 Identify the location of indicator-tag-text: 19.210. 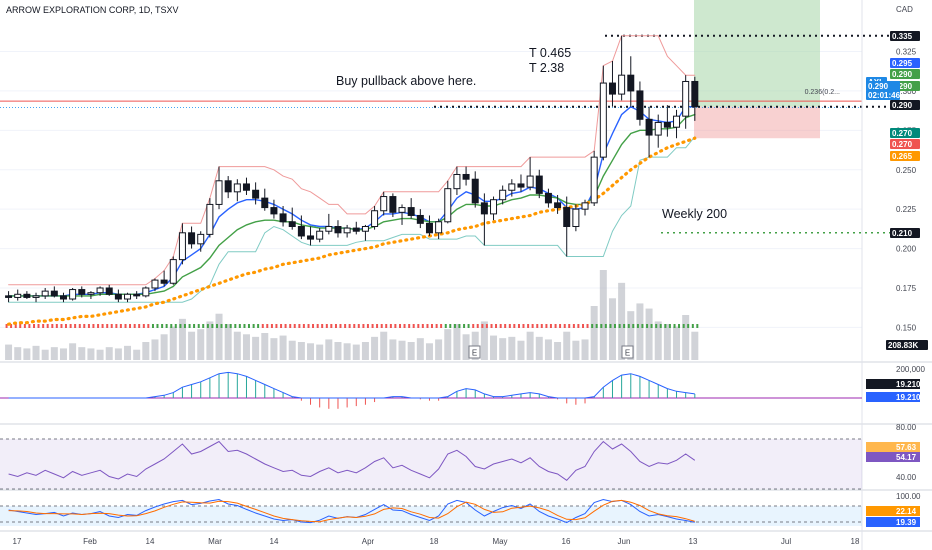
(908, 384).